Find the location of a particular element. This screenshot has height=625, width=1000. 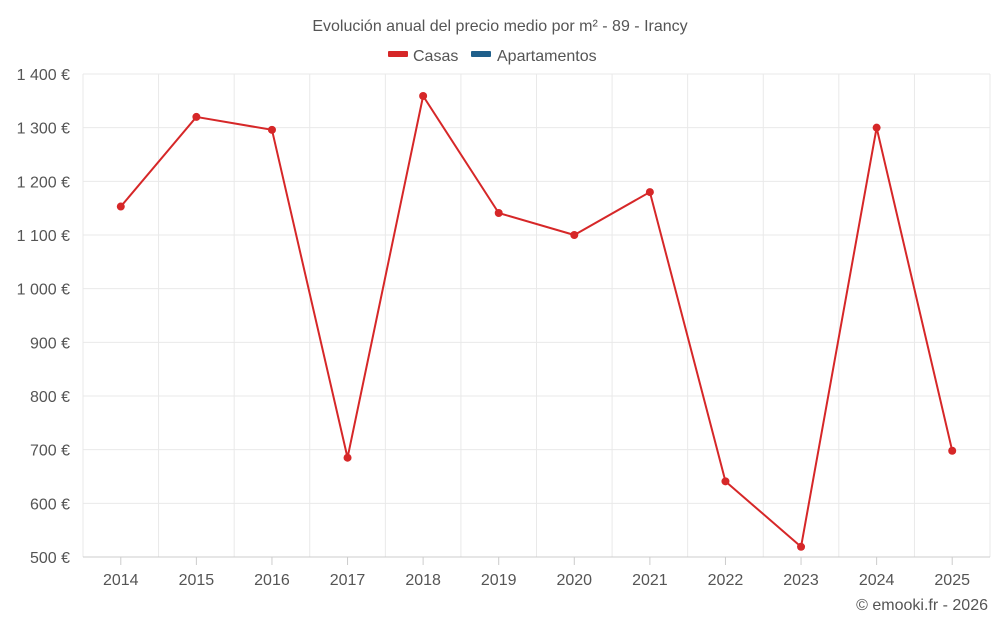

y-tick-label: 1 400 € is located at coordinates (43, 75).